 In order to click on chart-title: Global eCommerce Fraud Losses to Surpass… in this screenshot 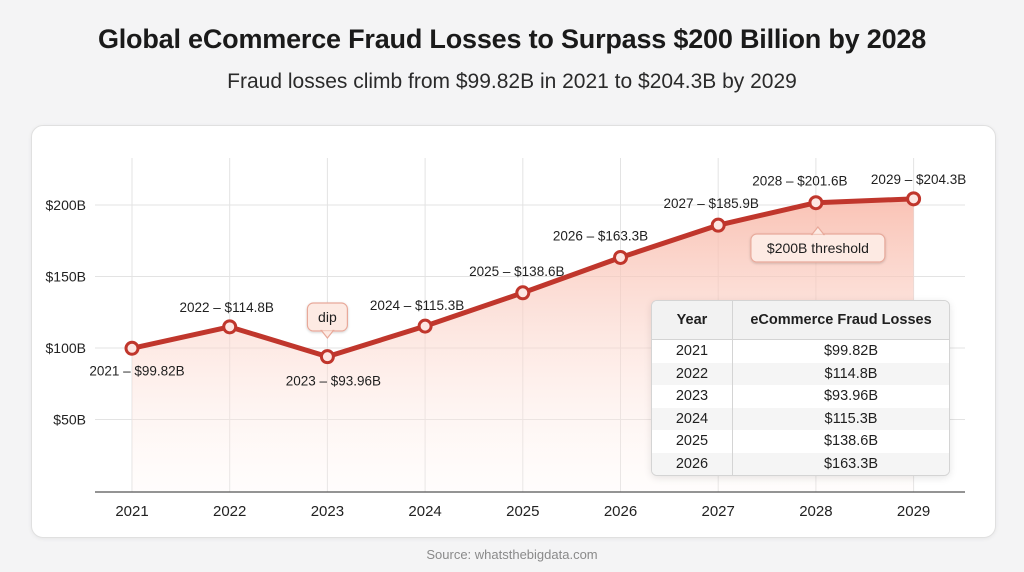, I will do `click(512, 39)`.